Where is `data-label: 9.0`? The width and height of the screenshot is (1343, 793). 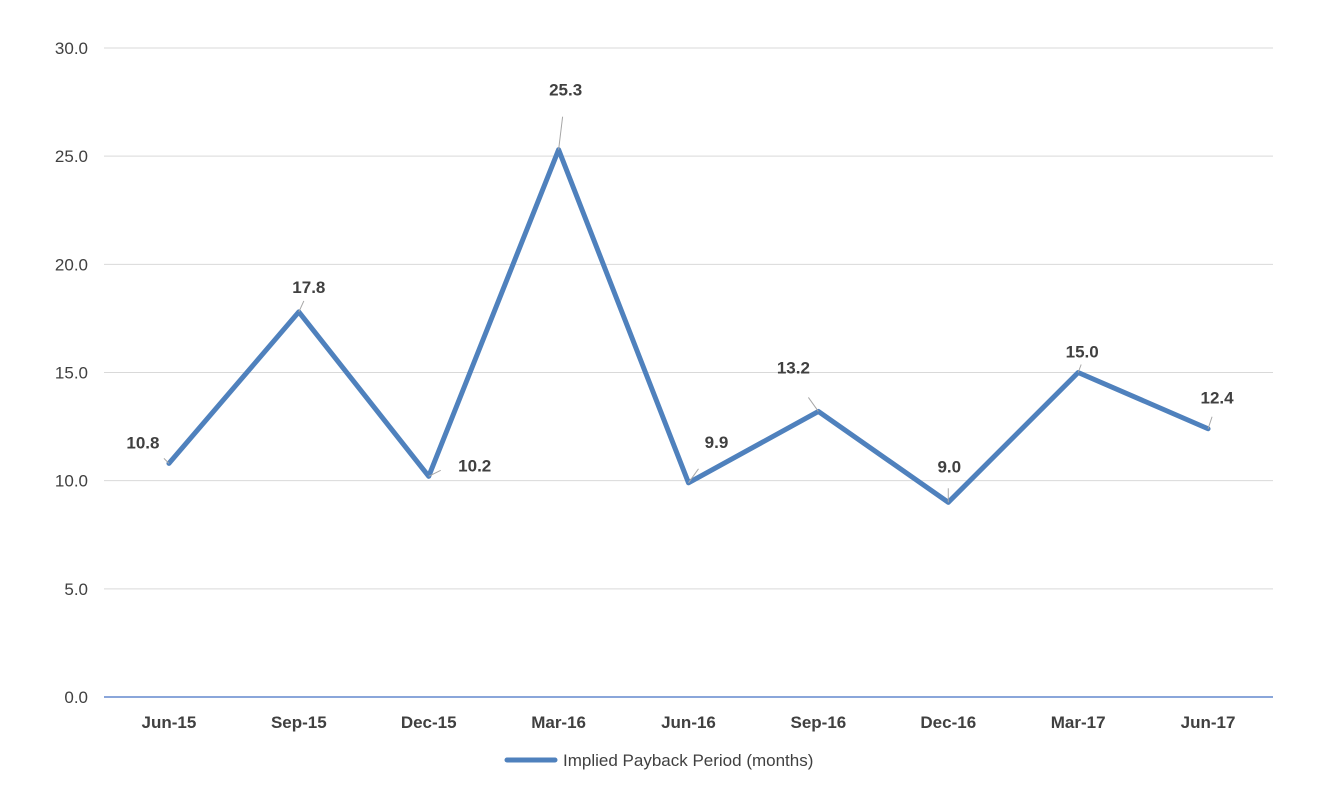 data-label: 9.0 is located at coordinates (949, 466).